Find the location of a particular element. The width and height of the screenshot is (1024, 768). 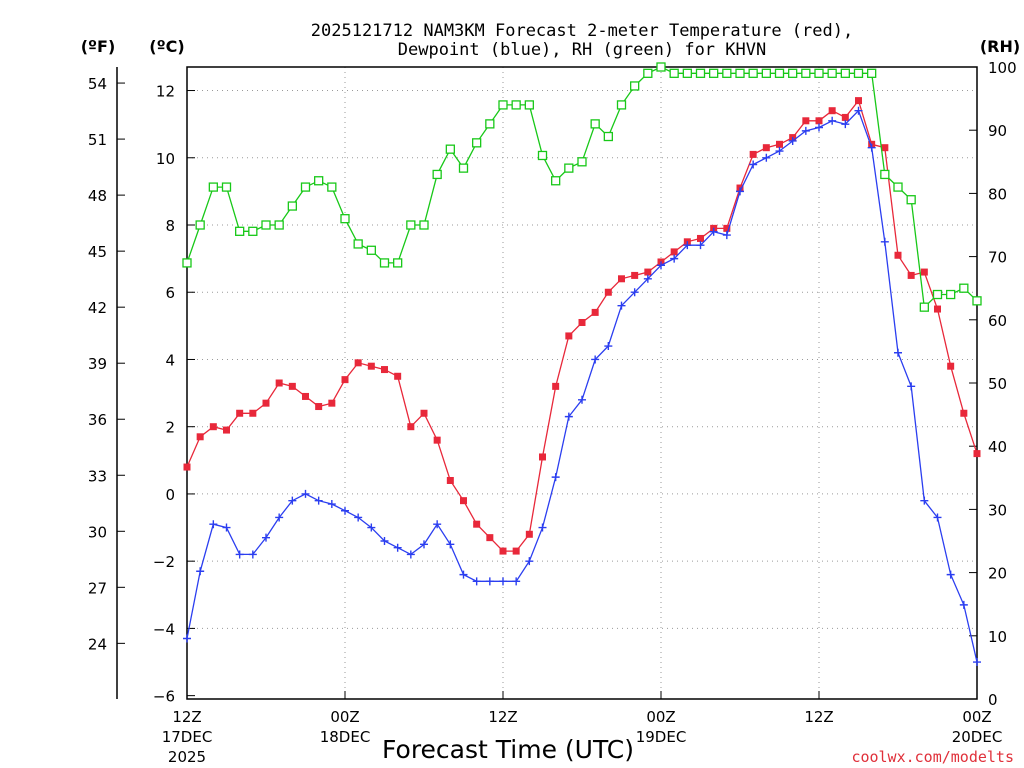

celsius-tick-label: 0 is located at coordinates (170, 495).